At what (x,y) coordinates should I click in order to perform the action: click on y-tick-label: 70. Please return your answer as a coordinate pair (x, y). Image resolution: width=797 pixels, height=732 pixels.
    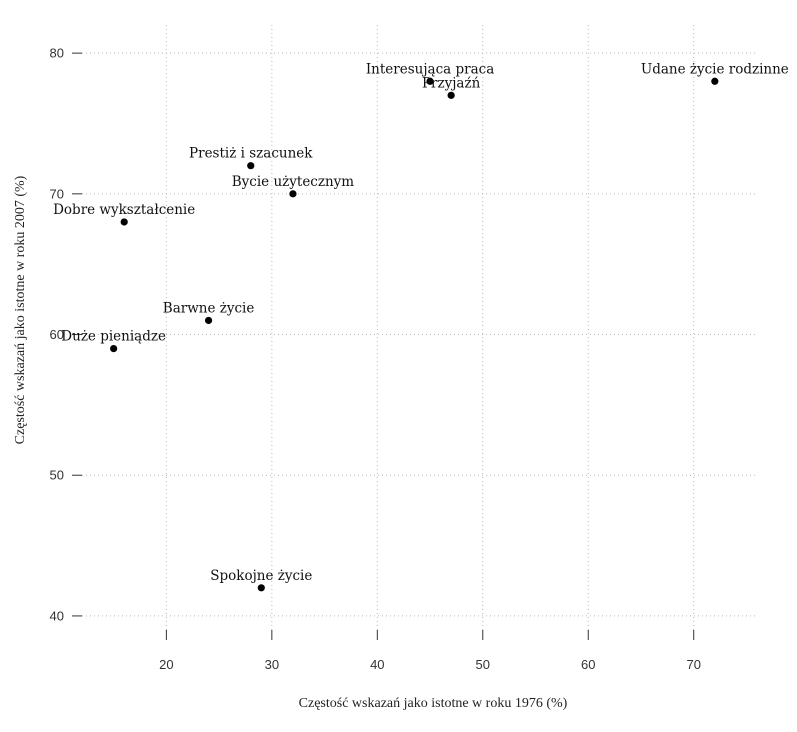
    Looking at the image, I should click on (57, 193).